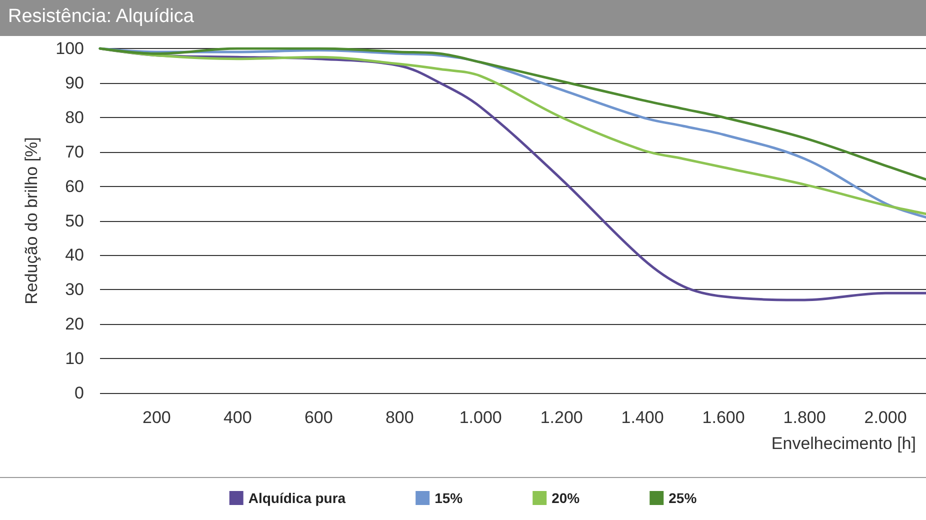 This screenshot has width=926, height=520. I want to click on y-tick-label: 70, so click(74, 152).